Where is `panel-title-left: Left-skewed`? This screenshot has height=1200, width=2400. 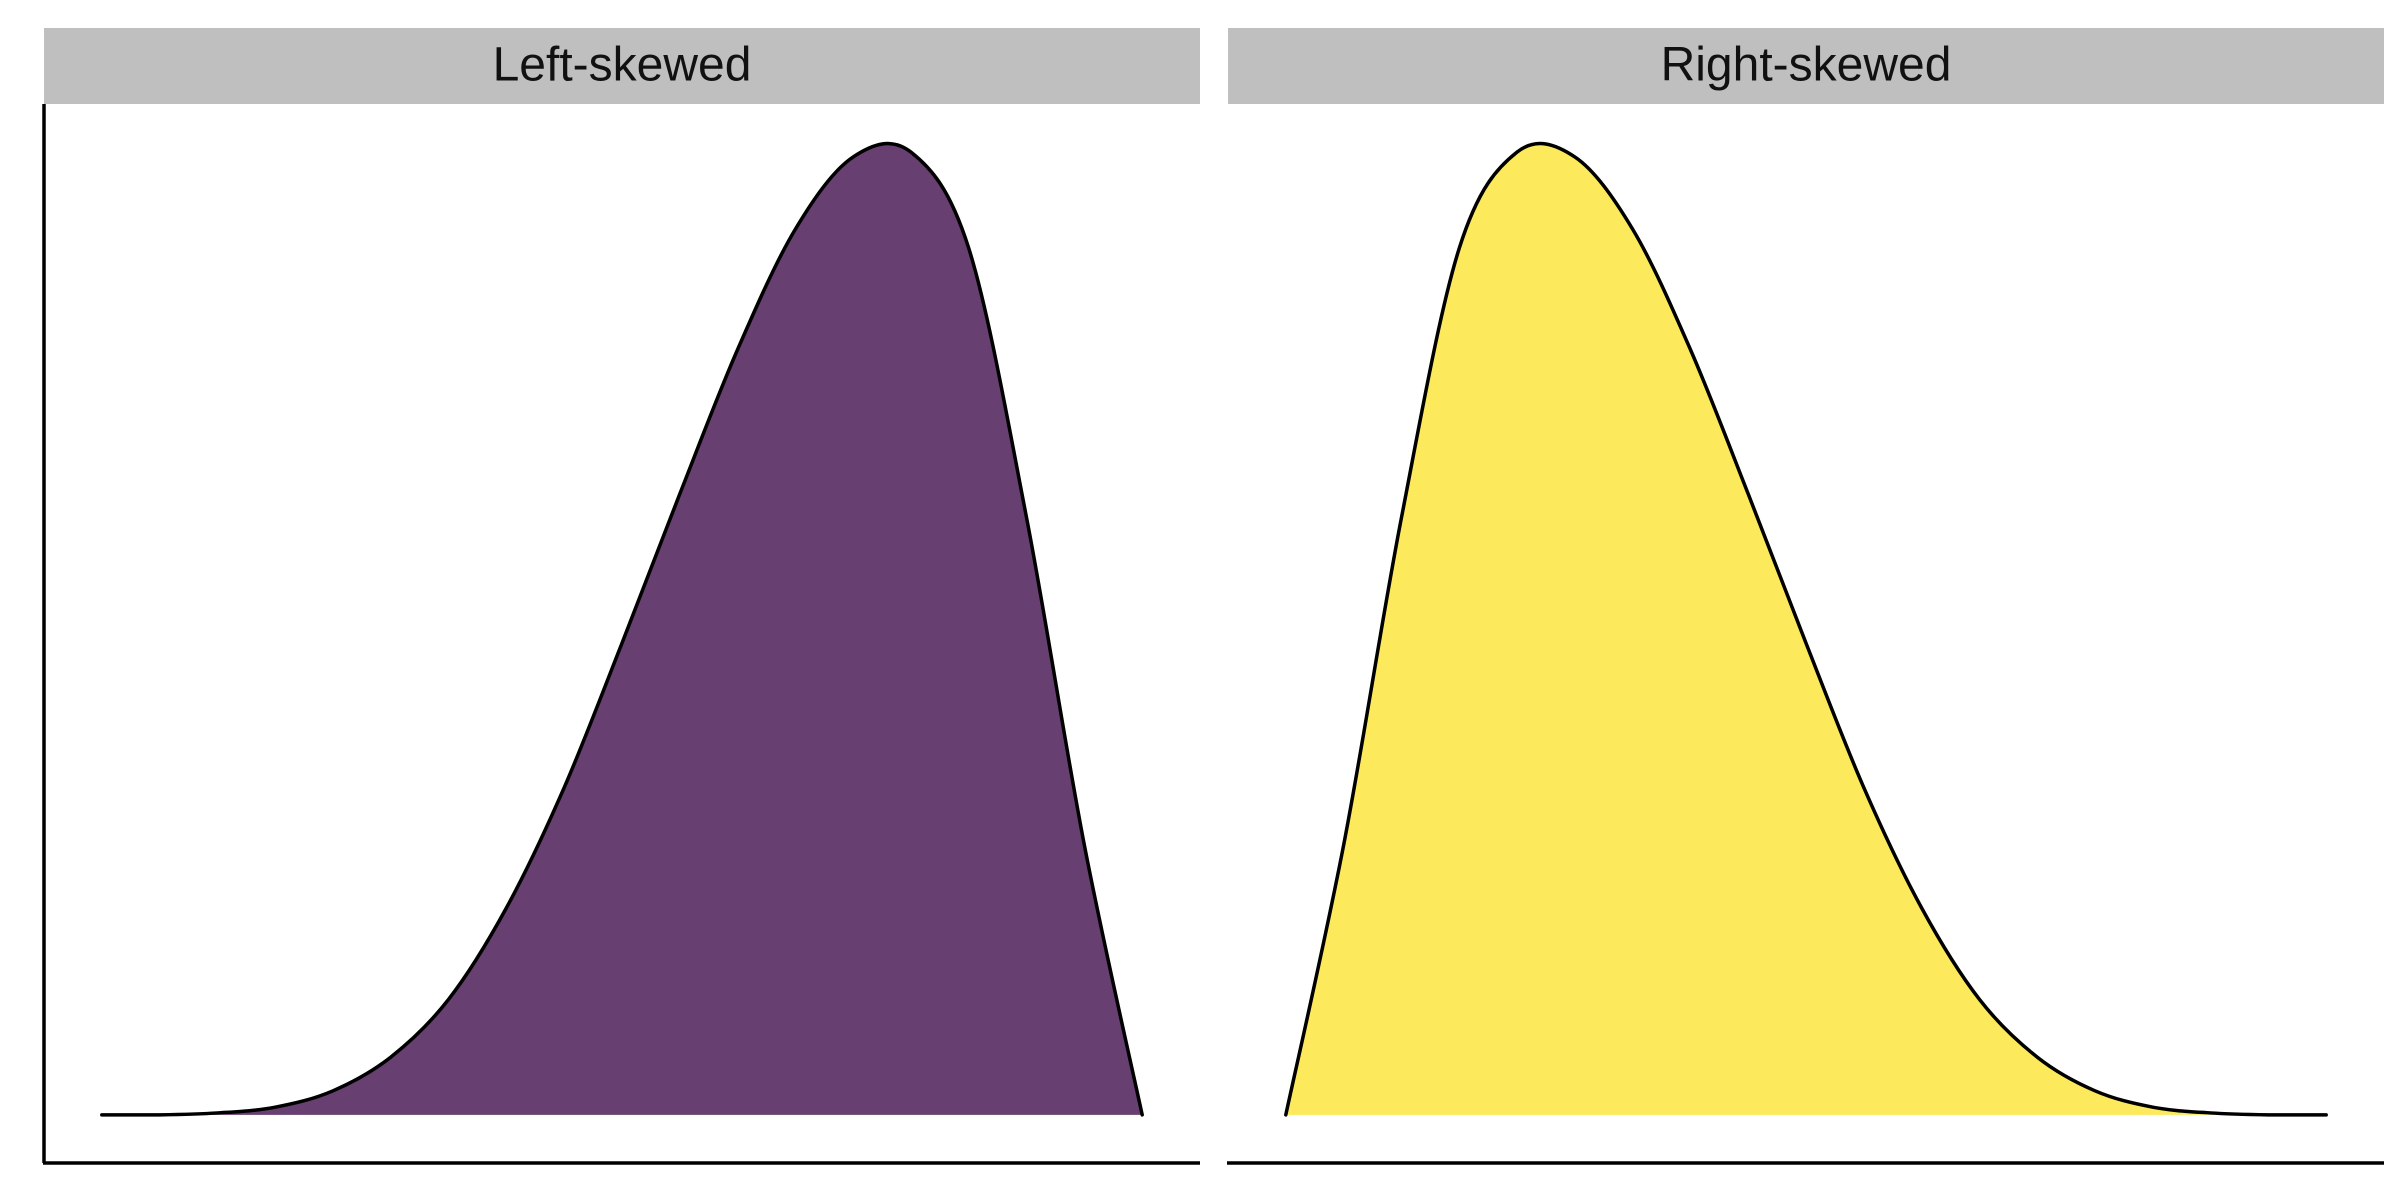
panel-title-left: Left-skewed is located at coordinates (622, 65).